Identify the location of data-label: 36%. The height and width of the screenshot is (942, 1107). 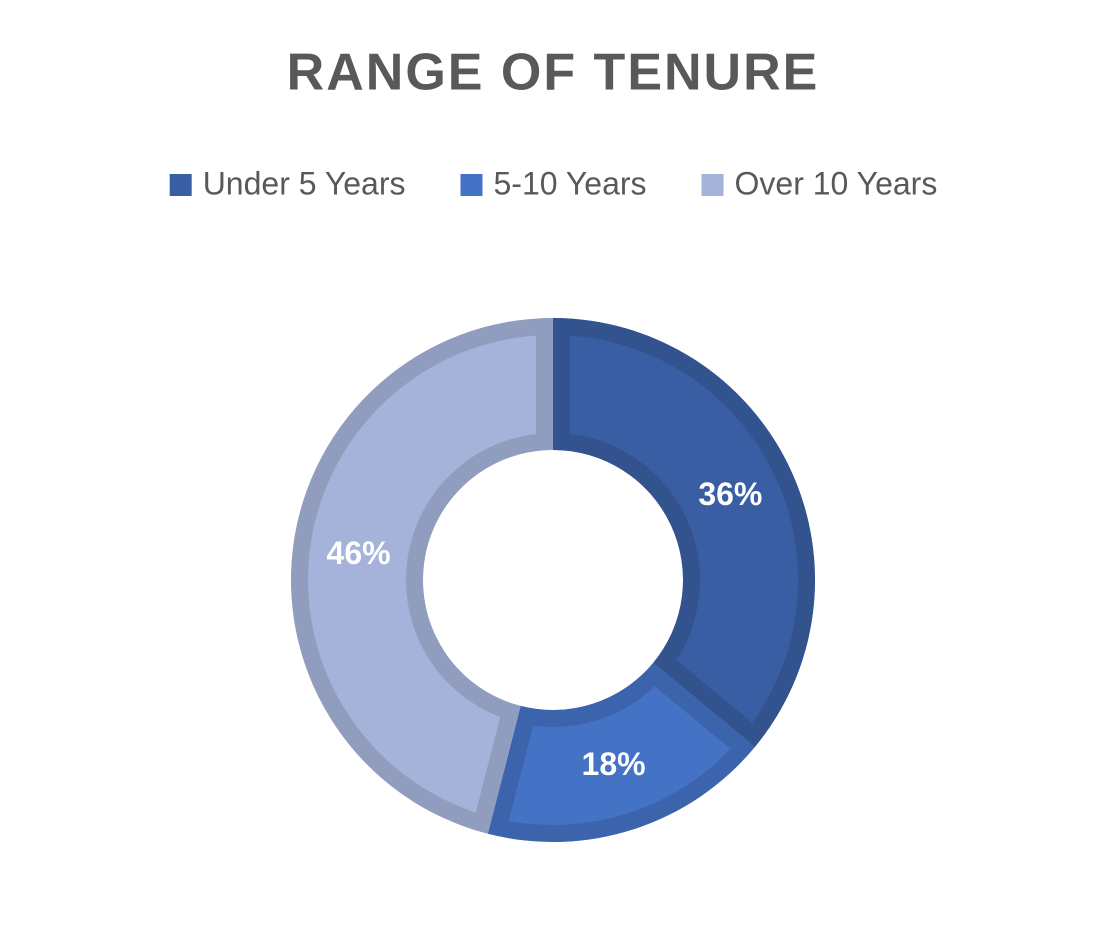
(730, 494).